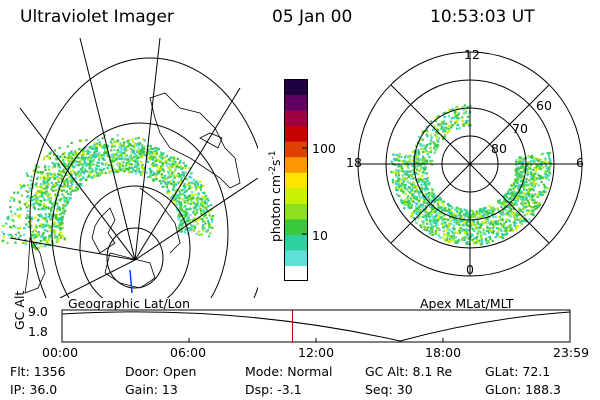 This screenshot has width=600, height=400. Describe the element at coordinates (161, 371) in the screenshot. I see `status-door: Door: Open` at that location.